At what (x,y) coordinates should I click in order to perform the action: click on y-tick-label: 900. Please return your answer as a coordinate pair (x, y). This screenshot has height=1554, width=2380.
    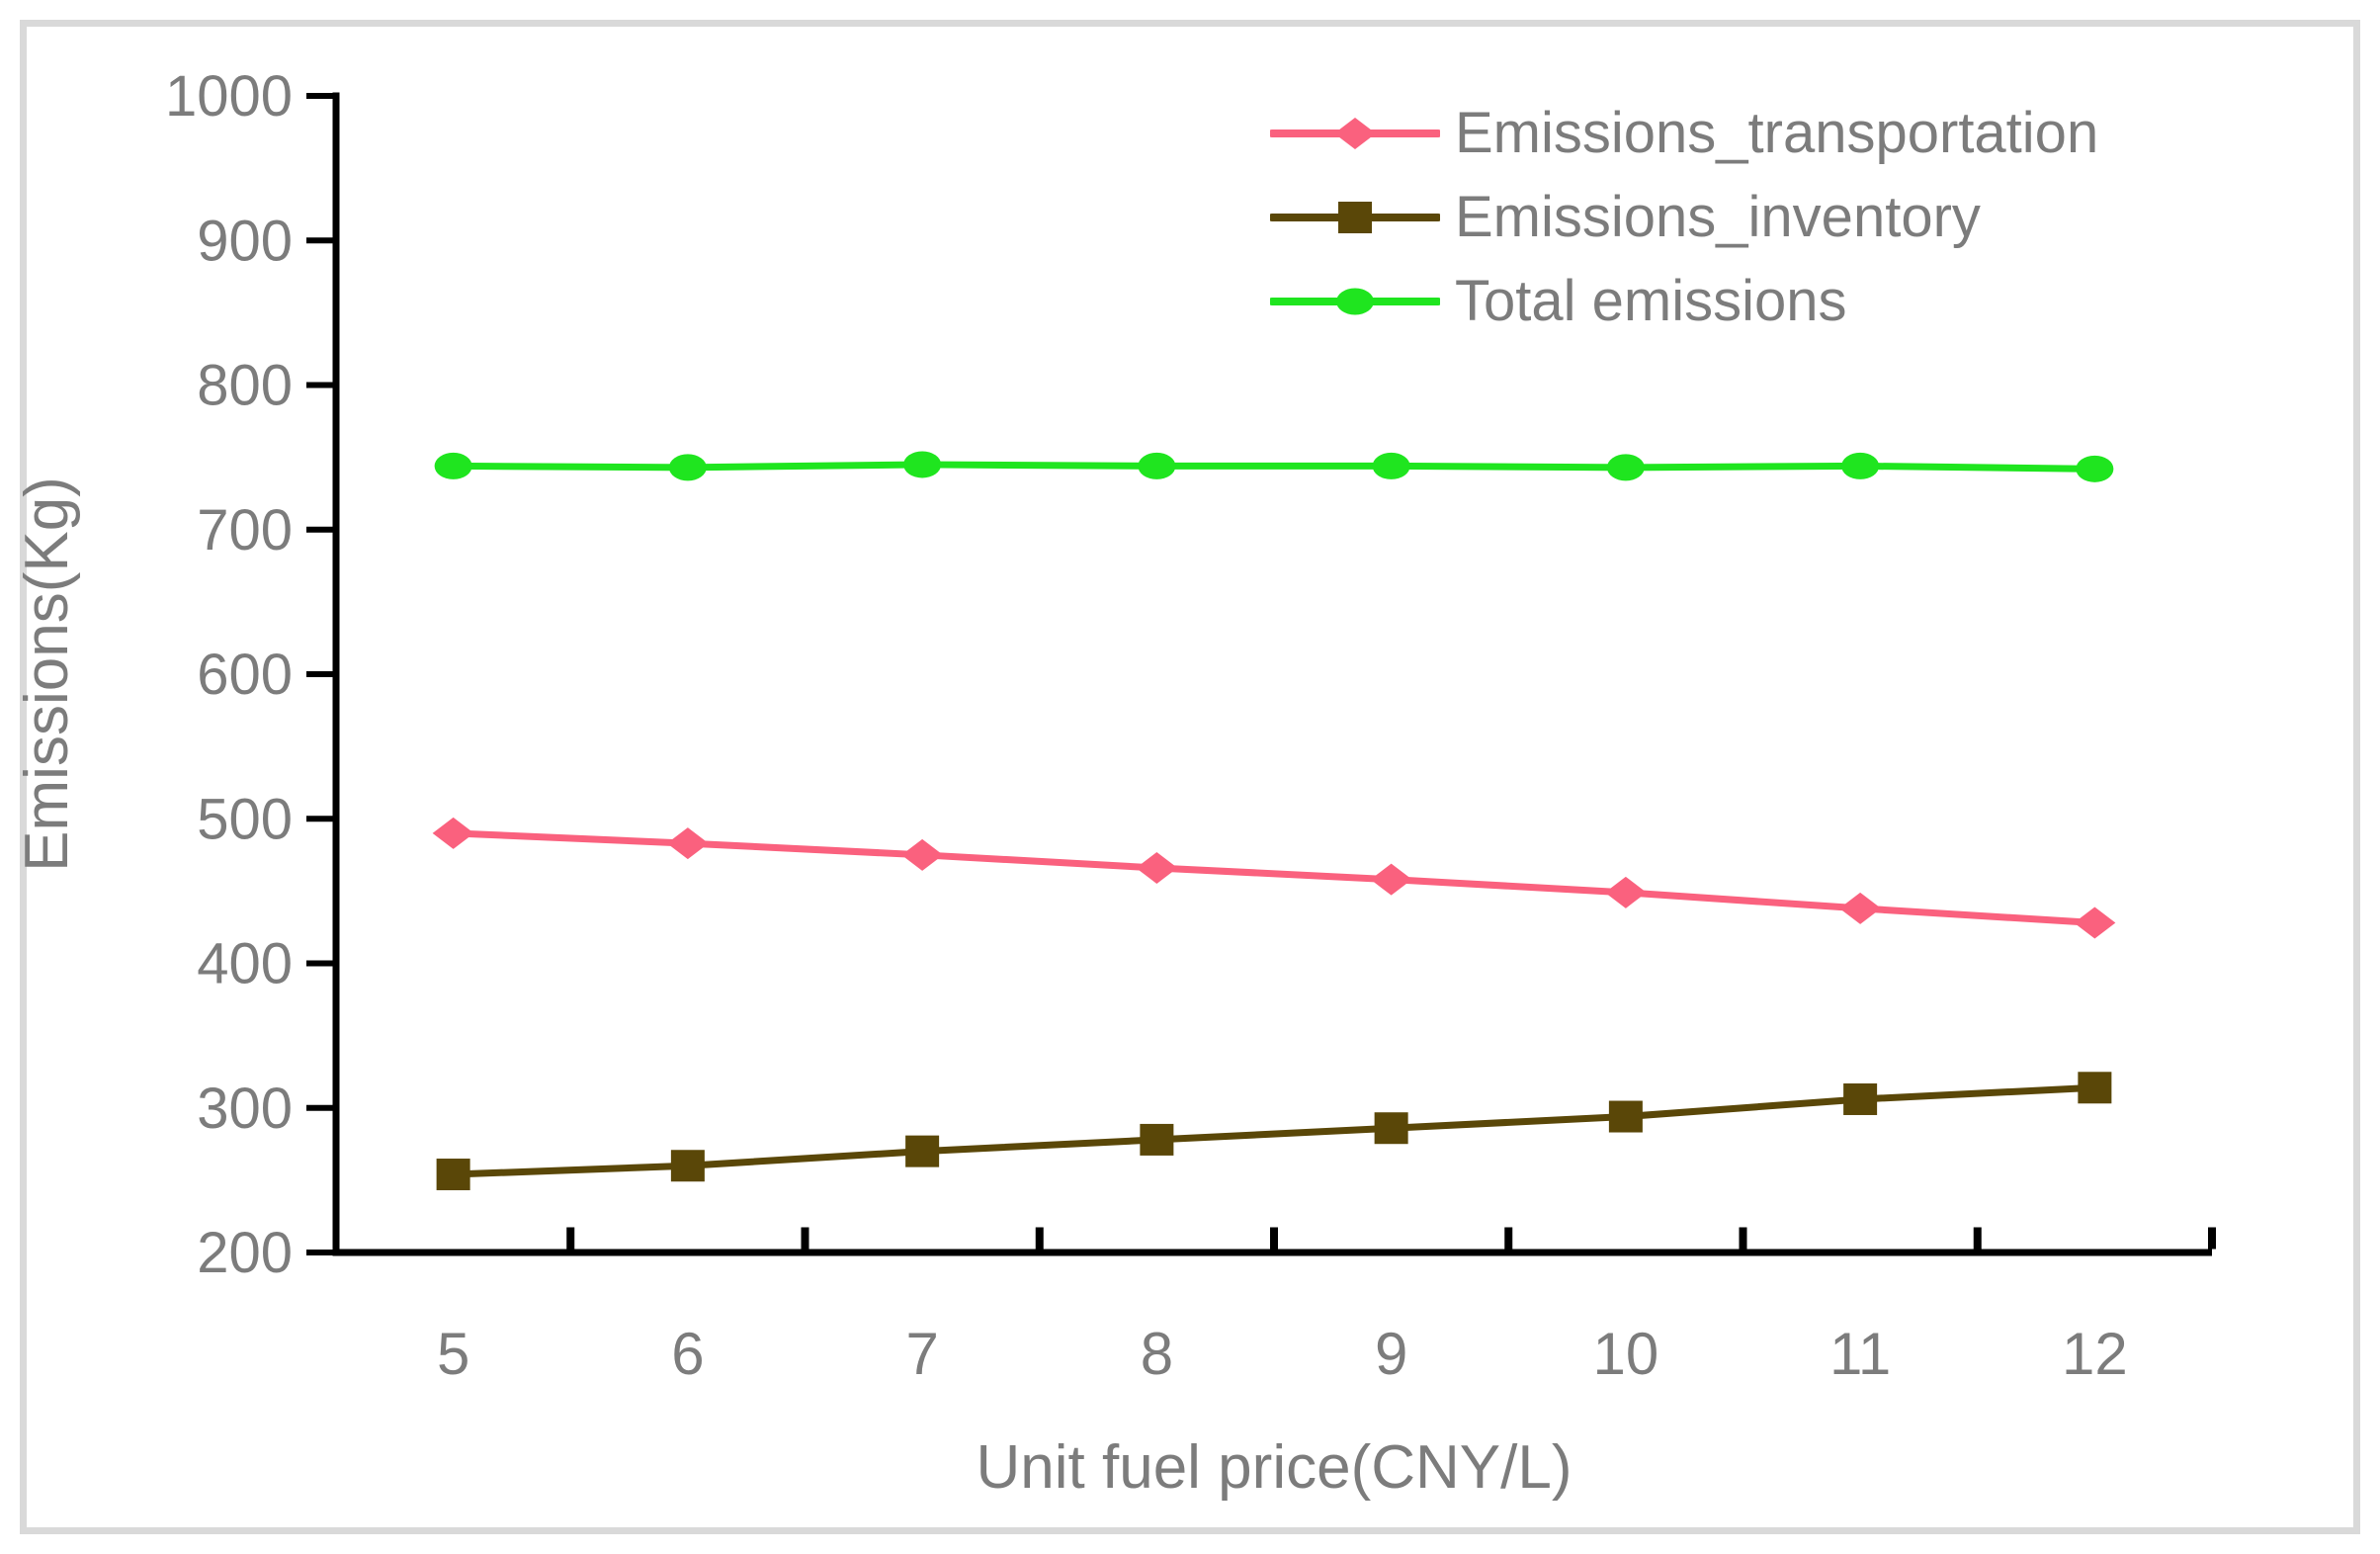
    Looking at the image, I should click on (245, 241).